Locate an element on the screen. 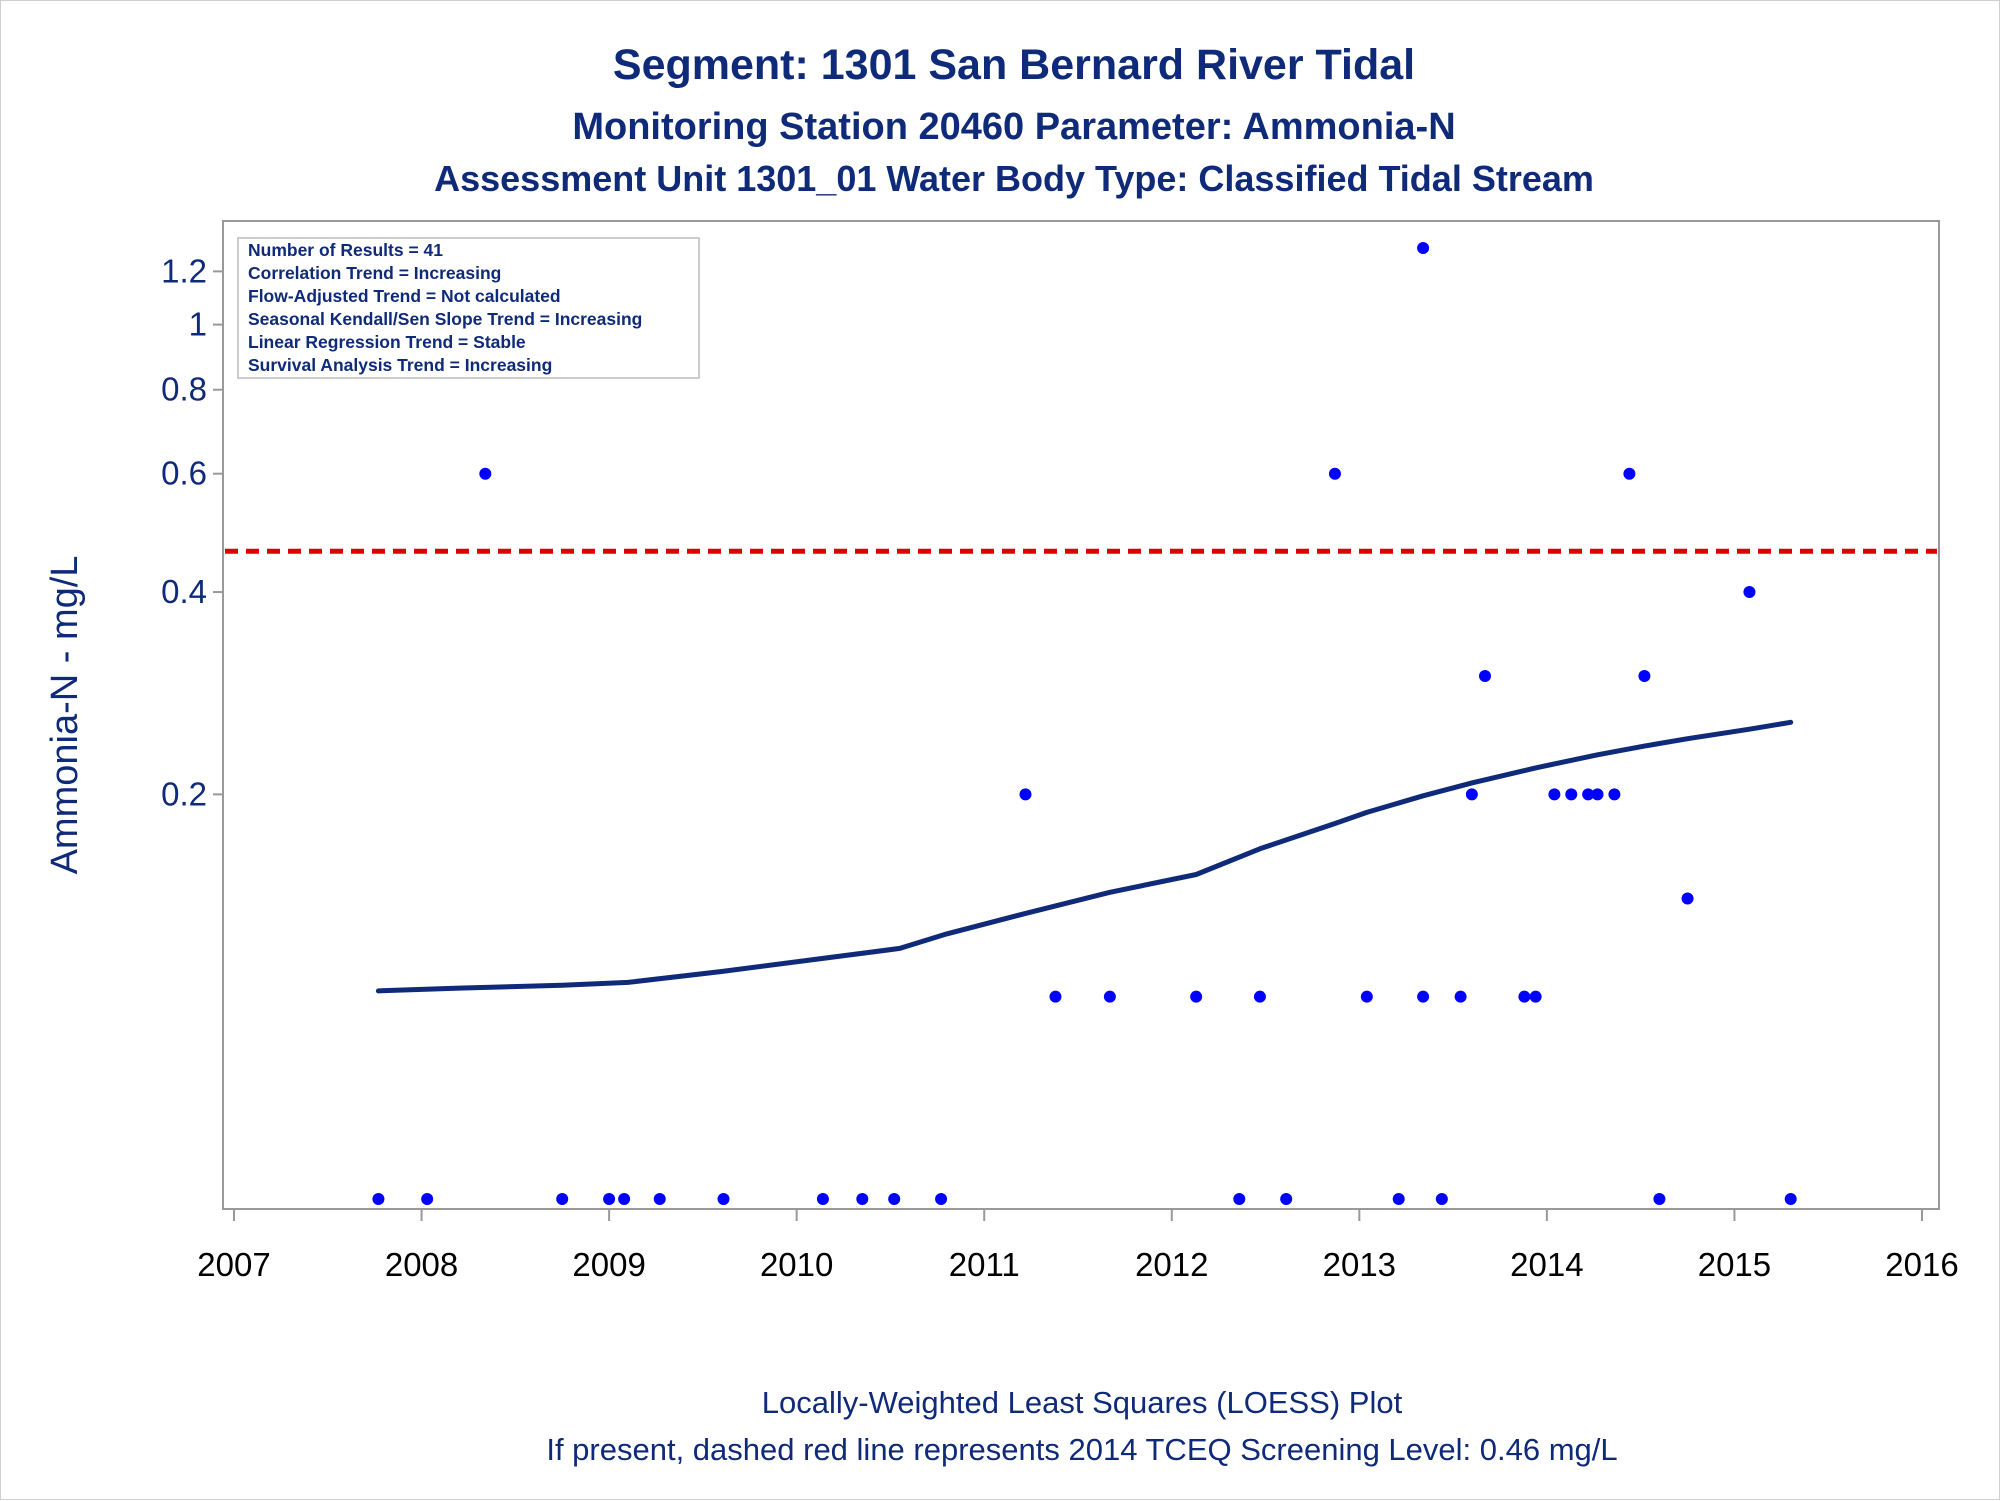  x-tick-label: 2016 is located at coordinates (1921, 1264).